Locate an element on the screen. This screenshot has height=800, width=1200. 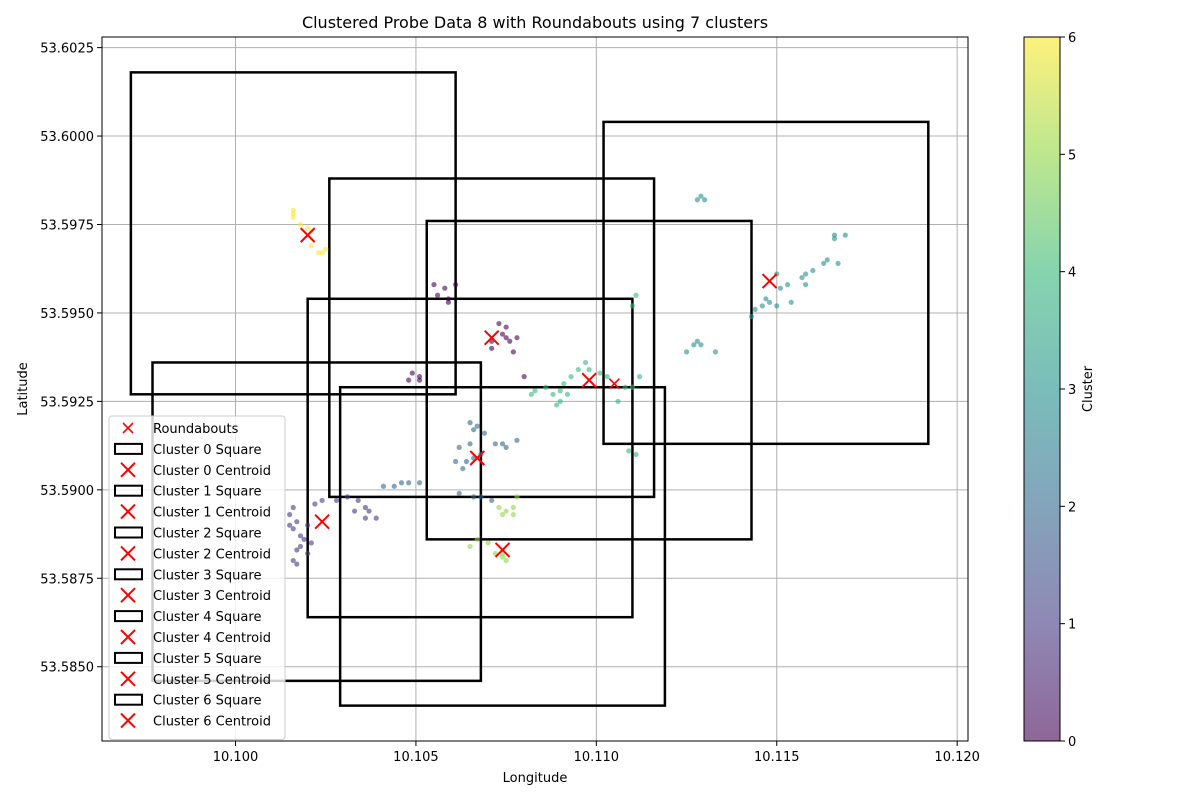
x-tick-label: 10.120 is located at coordinates (957, 757).